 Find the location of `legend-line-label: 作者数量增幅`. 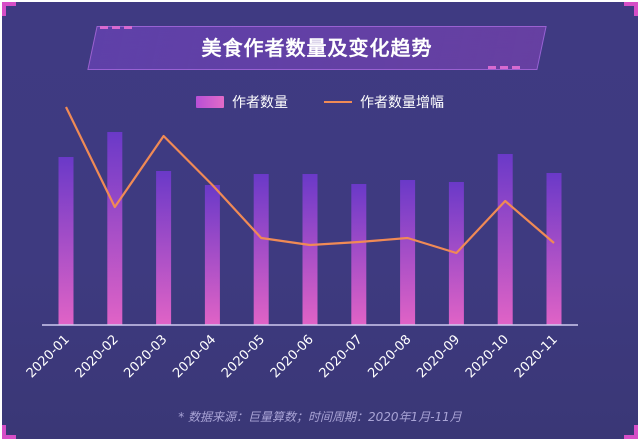

legend-line-label: 作者数量增幅 is located at coordinates (402, 103).